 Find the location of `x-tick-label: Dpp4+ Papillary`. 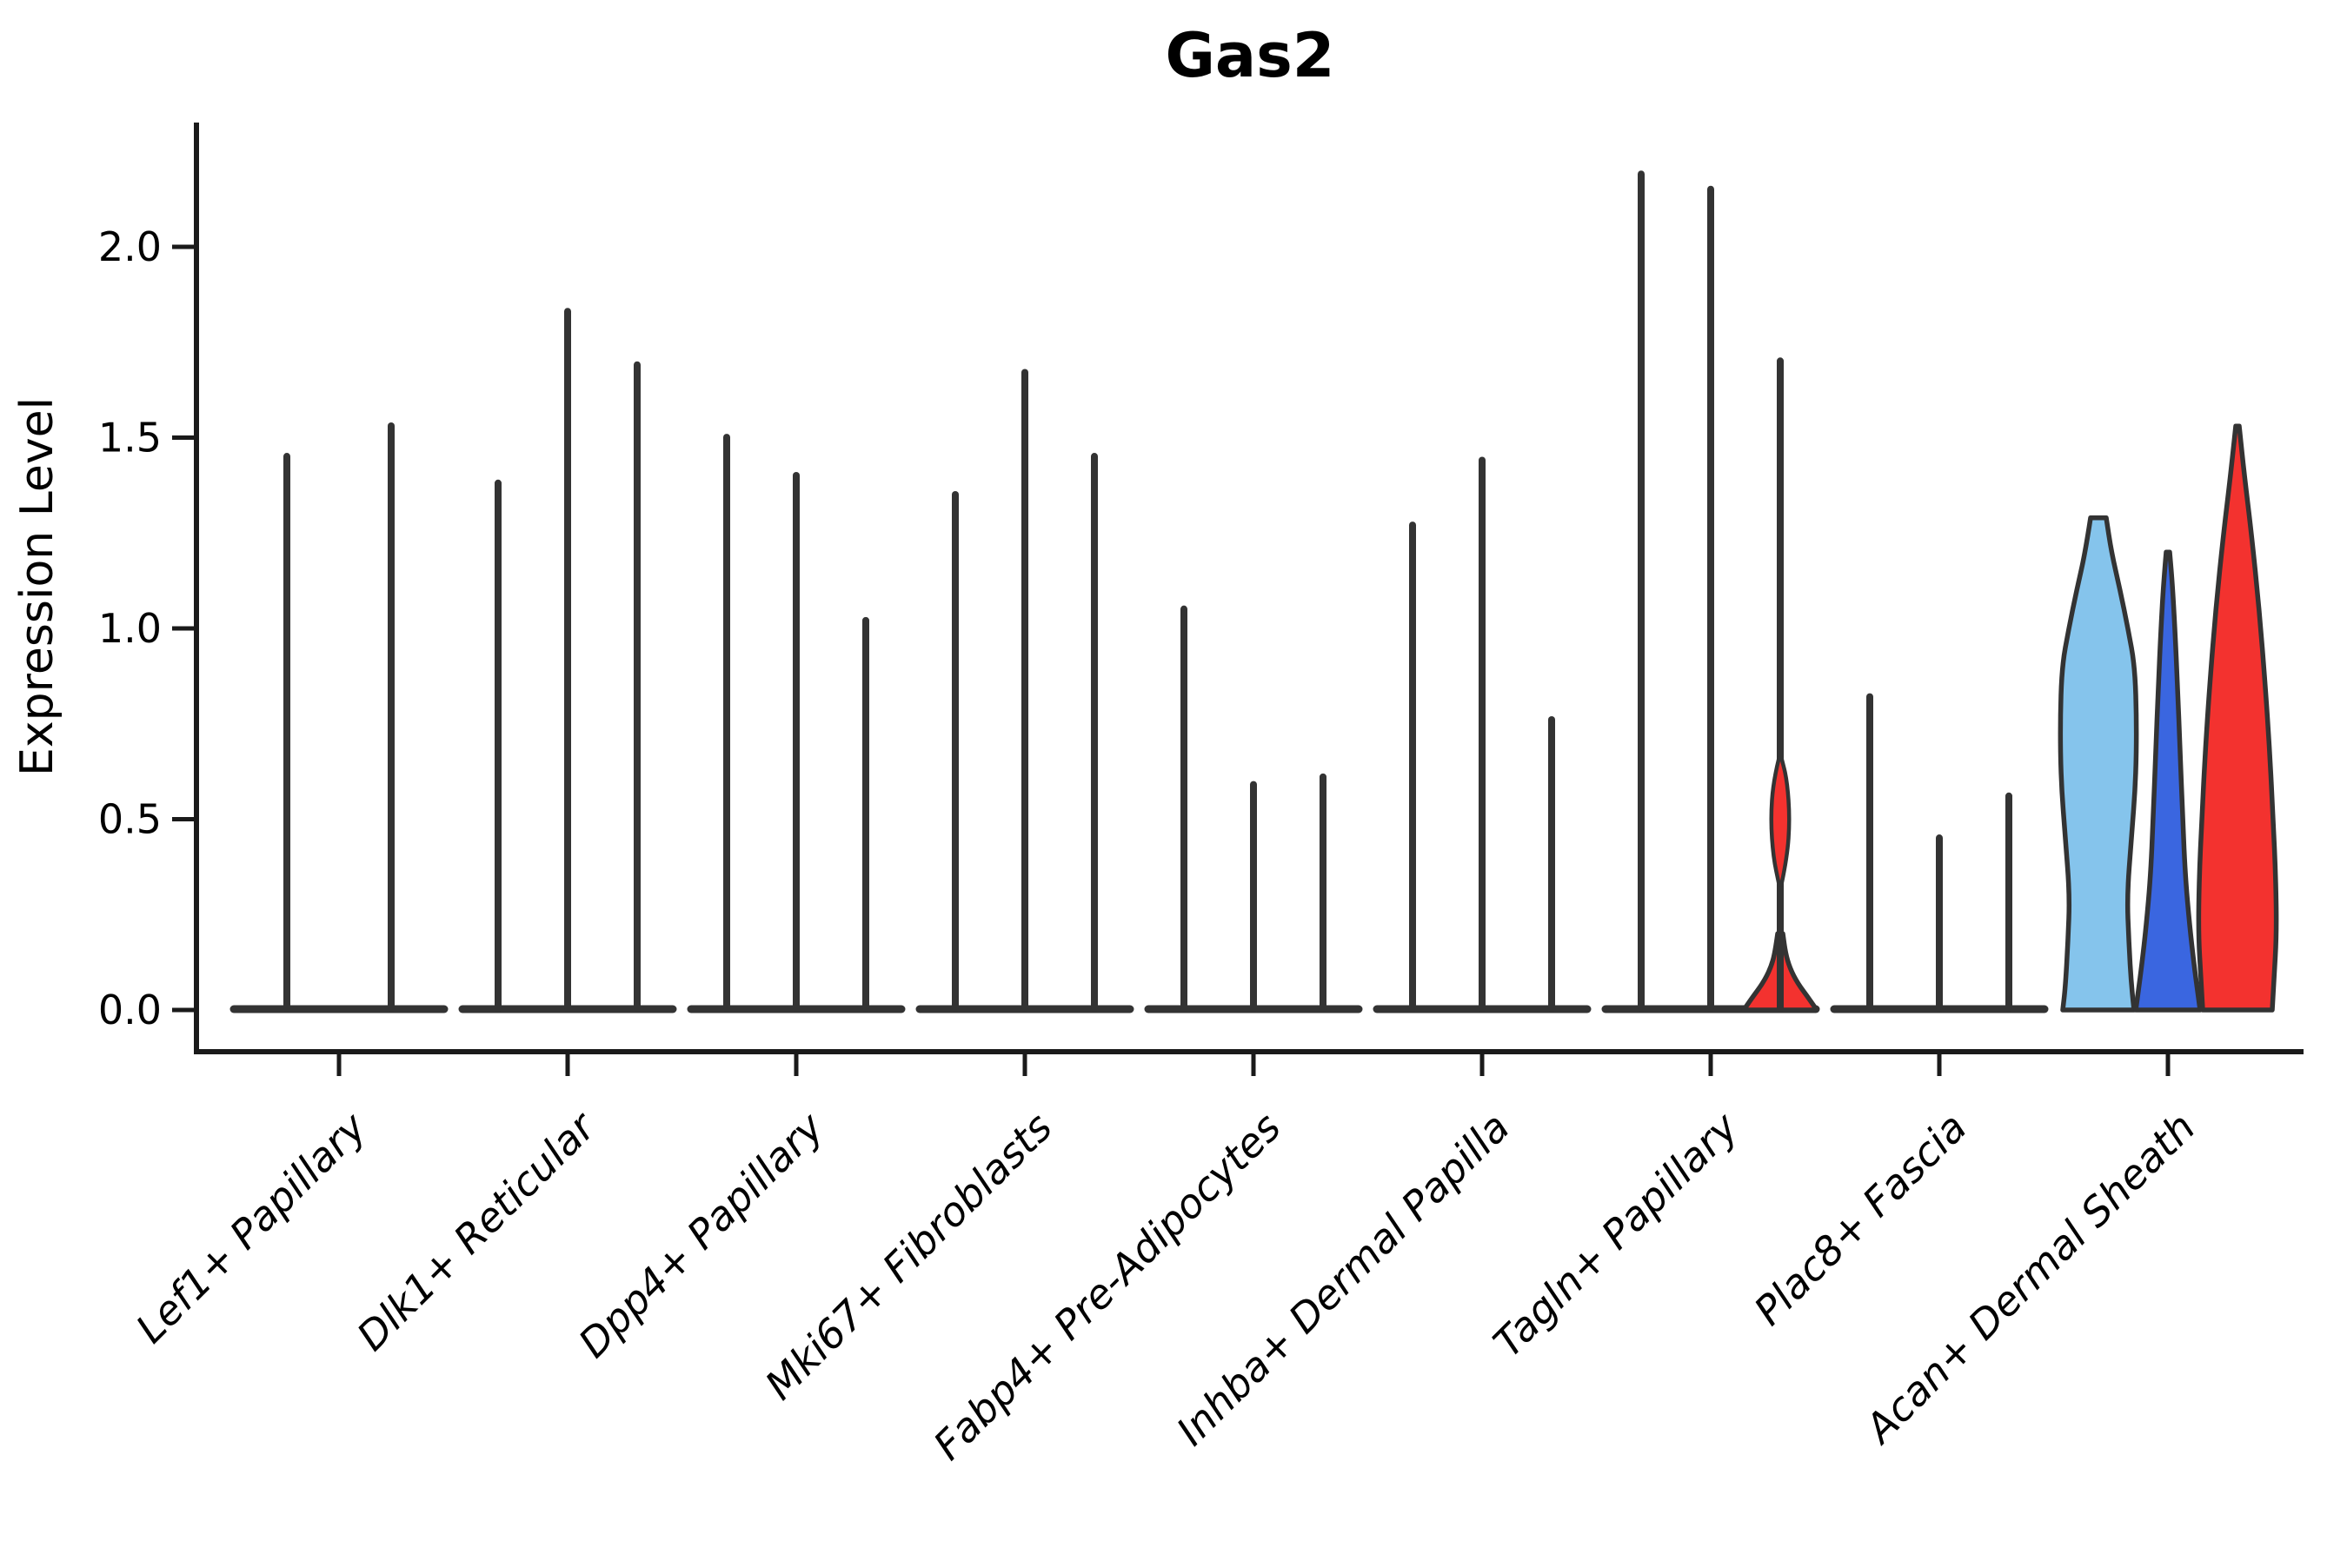

x-tick-label: Dpp4+ Papillary is located at coordinates (701, 1234).